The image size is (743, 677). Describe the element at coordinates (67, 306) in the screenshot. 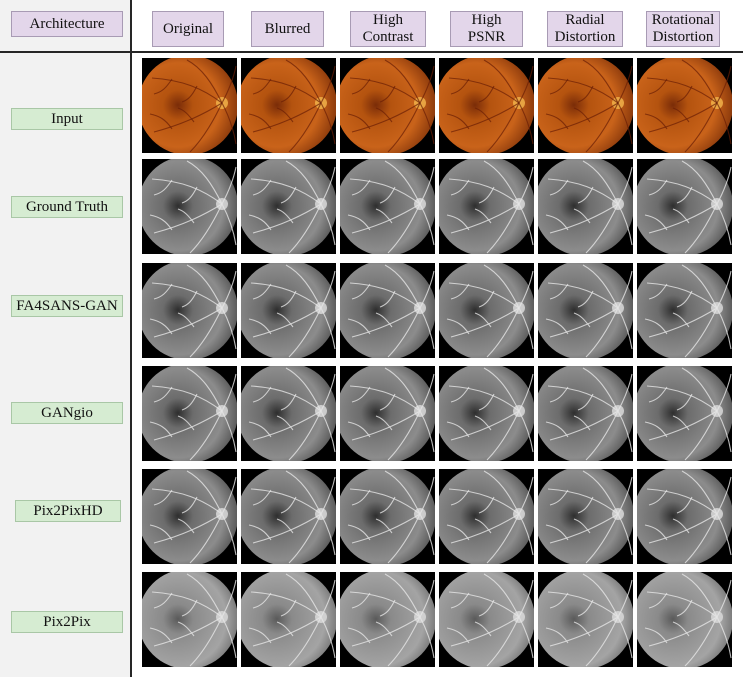

I see `row-label-fa4sans-gan: FA4SANS-GAN` at that location.